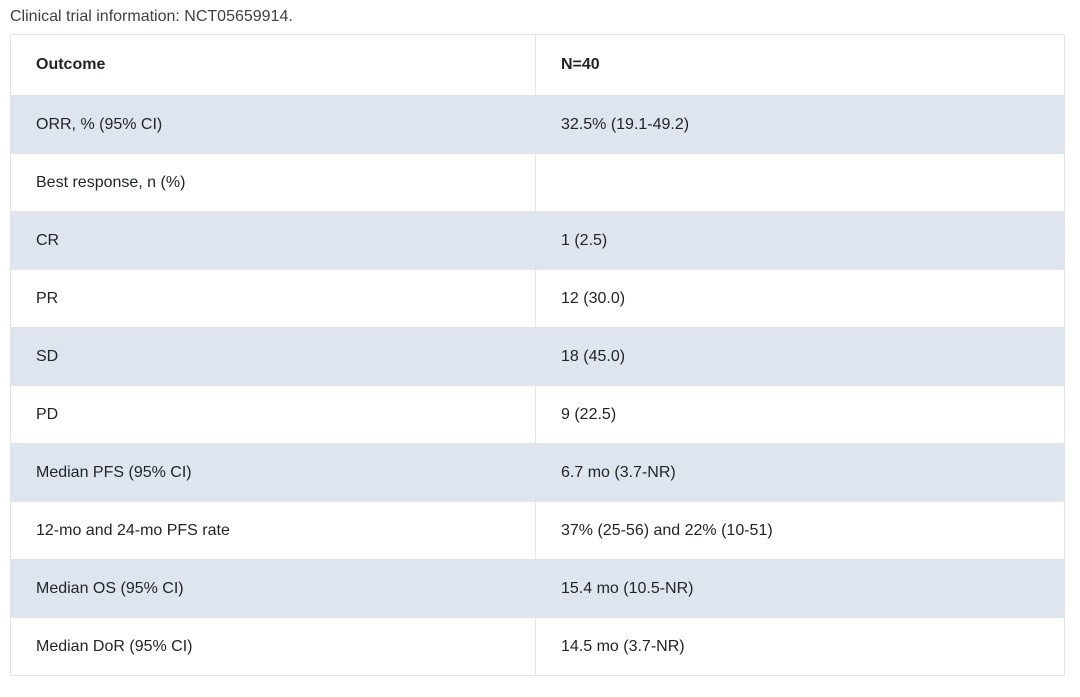  Describe the element at coordinates (273, 124) in the screenshot. I see `outcome-cell: ORR, % (95% CI)` at that location.